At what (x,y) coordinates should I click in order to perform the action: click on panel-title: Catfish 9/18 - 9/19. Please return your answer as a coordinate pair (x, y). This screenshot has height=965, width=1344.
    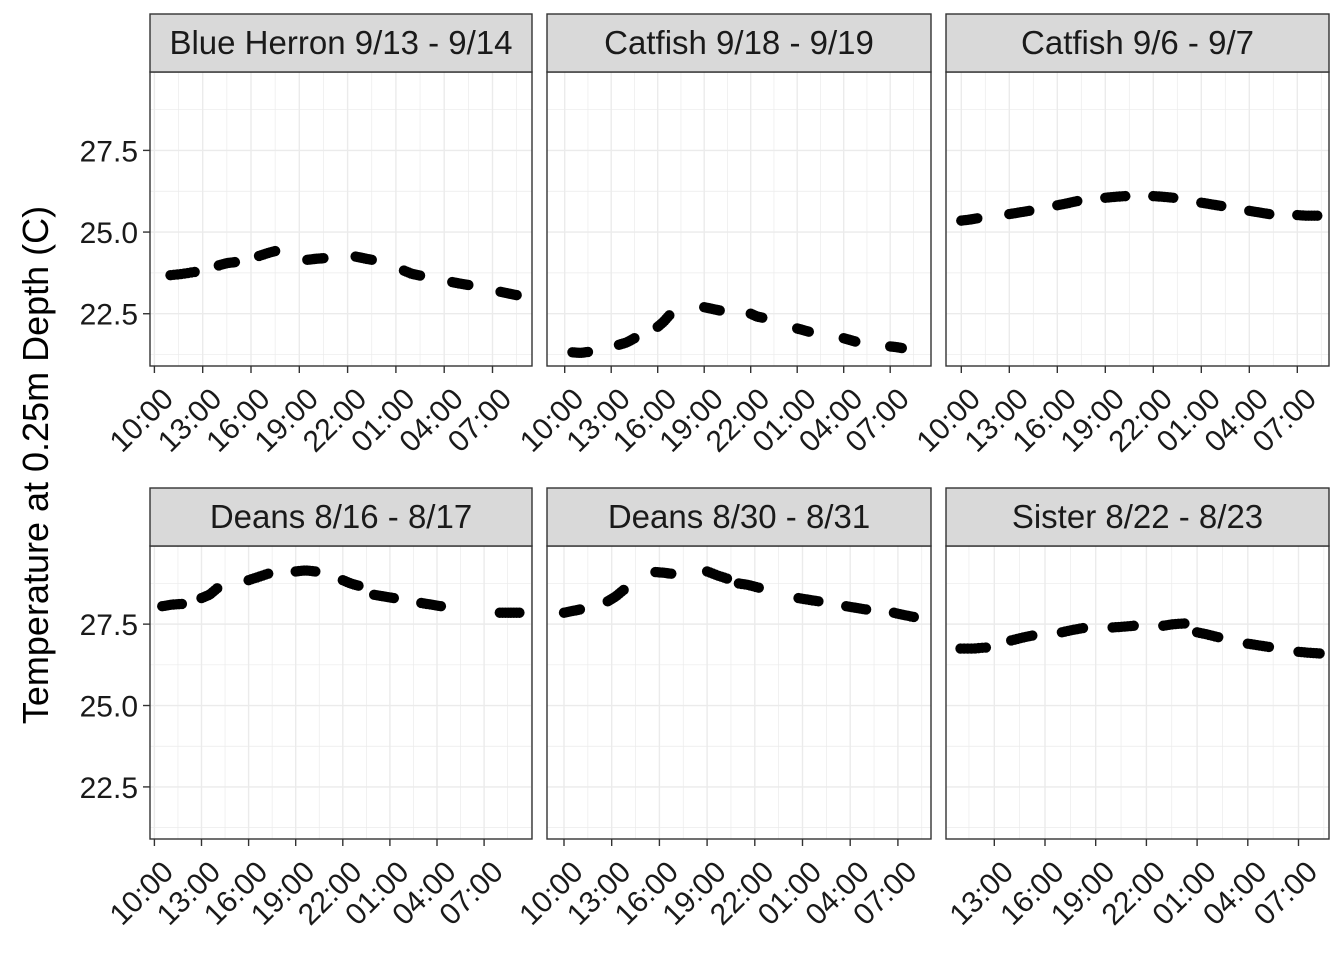
    Looking at the image, I should click on (739, 42).